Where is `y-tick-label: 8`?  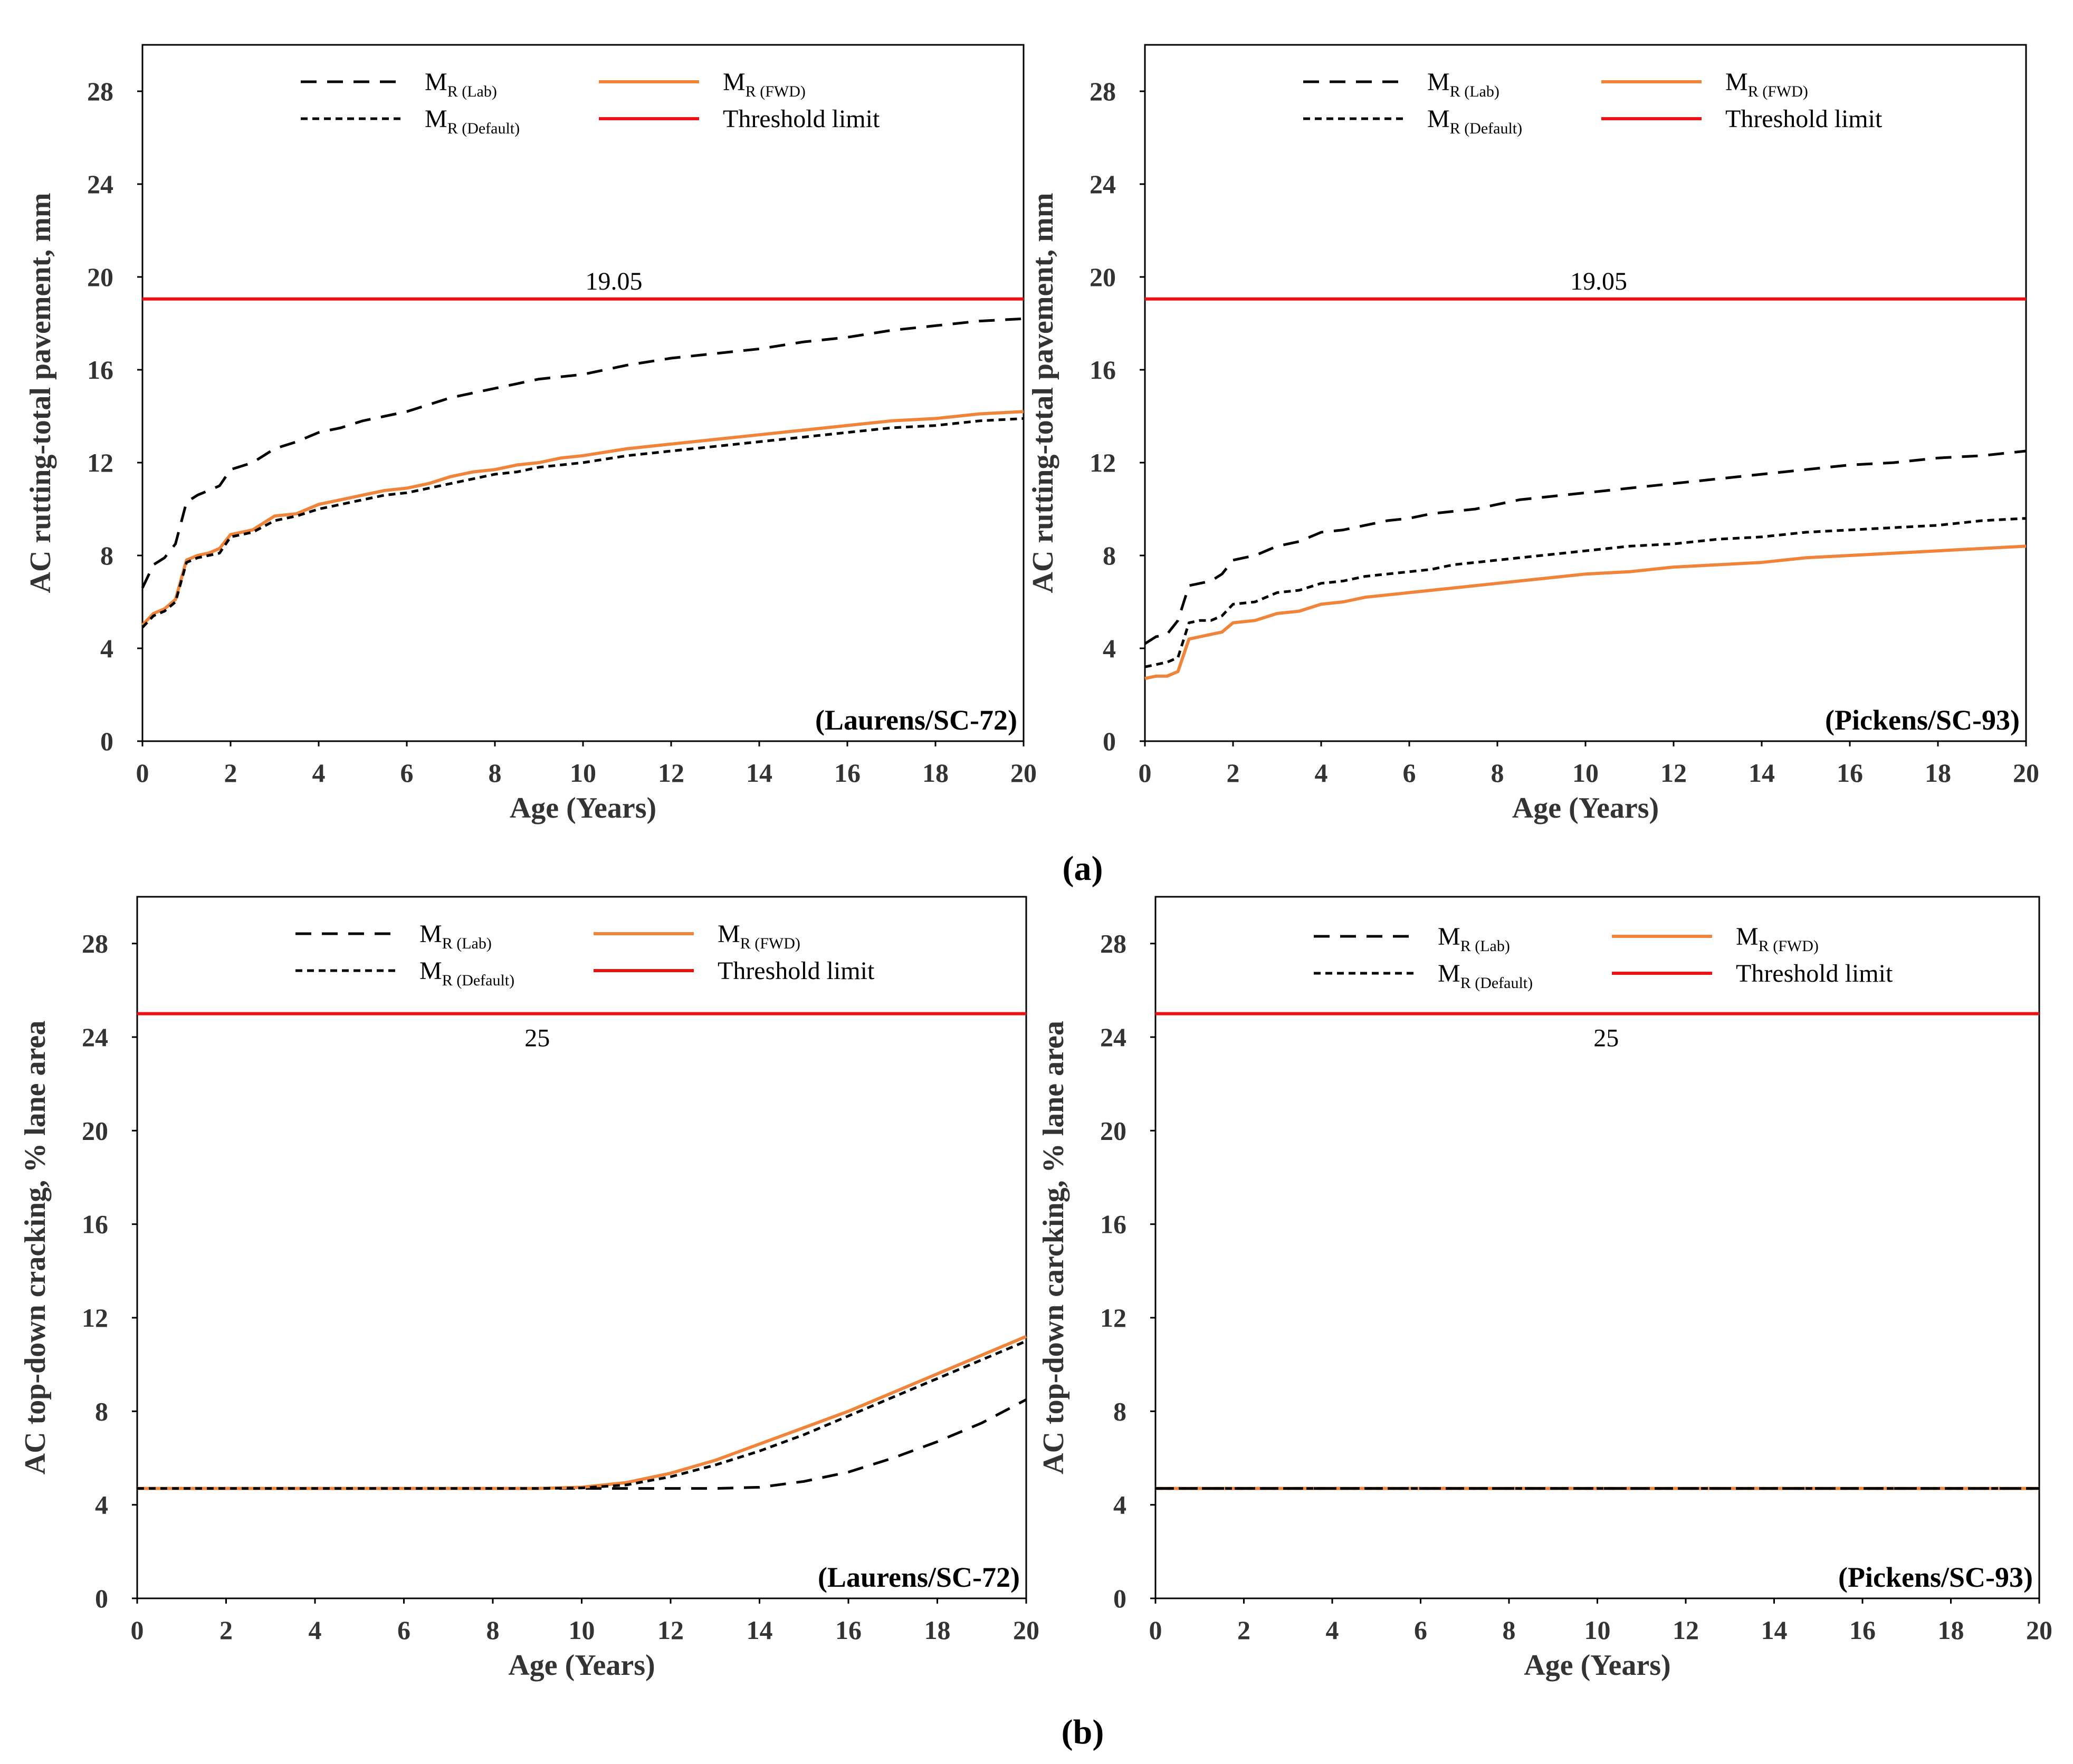 y-tick-label: 8 is located at coordinates (1119, 1411).